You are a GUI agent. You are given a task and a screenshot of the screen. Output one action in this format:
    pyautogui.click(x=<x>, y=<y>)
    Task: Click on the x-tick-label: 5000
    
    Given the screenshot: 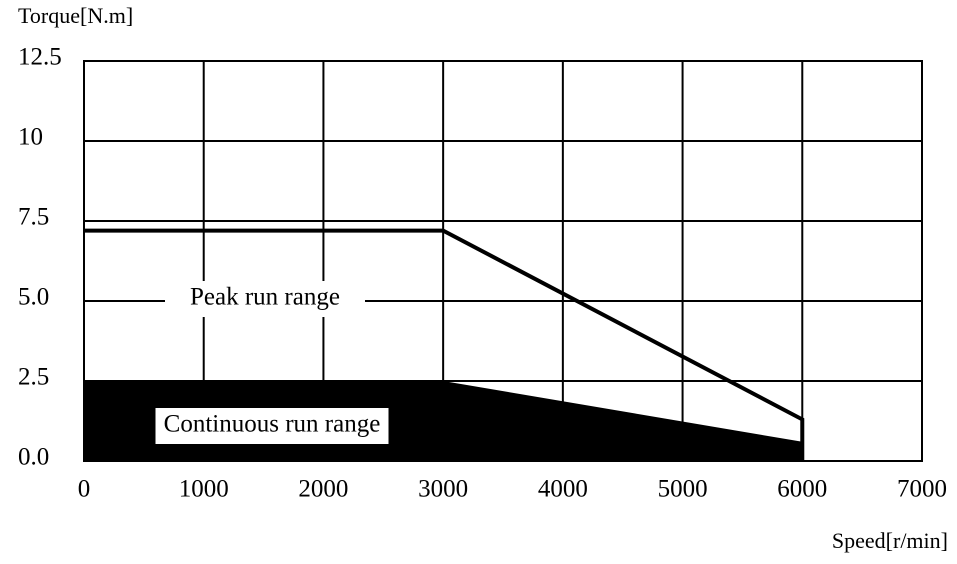 What is the action you would take?
    pyautogui.click(x=683, y=489)
    